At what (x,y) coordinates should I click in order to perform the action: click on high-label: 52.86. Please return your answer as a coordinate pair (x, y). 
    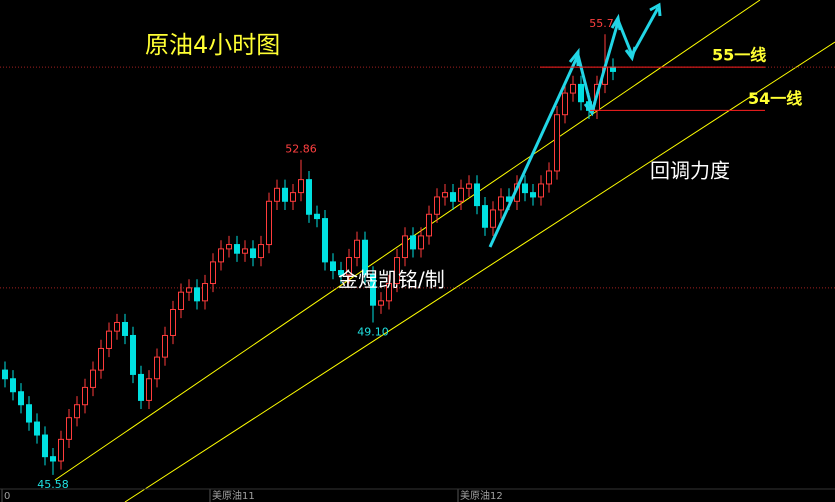
    Looking at the image, I should click on (301, 149).